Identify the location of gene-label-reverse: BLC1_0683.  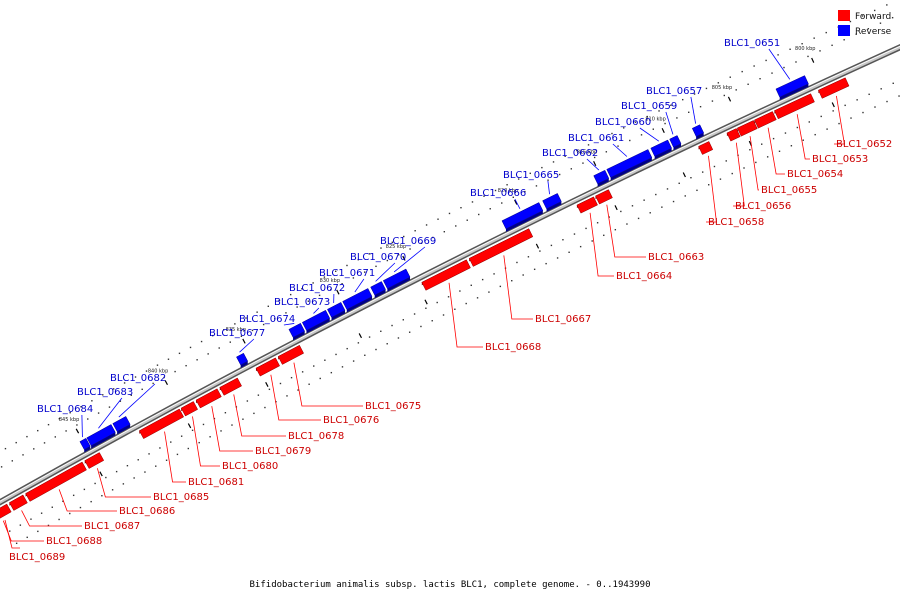
(105, 392).